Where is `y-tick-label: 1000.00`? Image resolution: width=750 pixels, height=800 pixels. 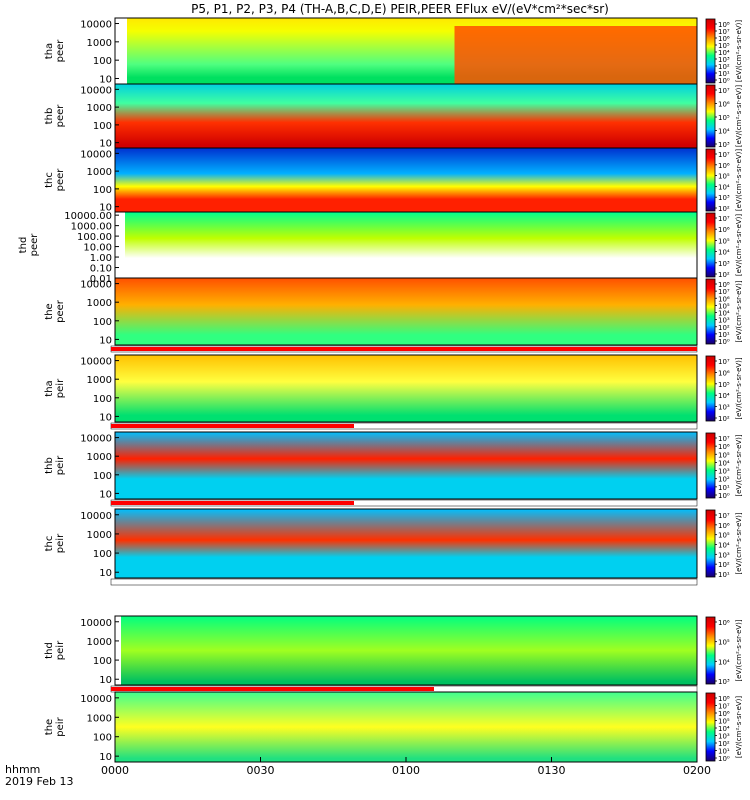
y-tick-label: 1000.00 is located at coordinates (91, 227).